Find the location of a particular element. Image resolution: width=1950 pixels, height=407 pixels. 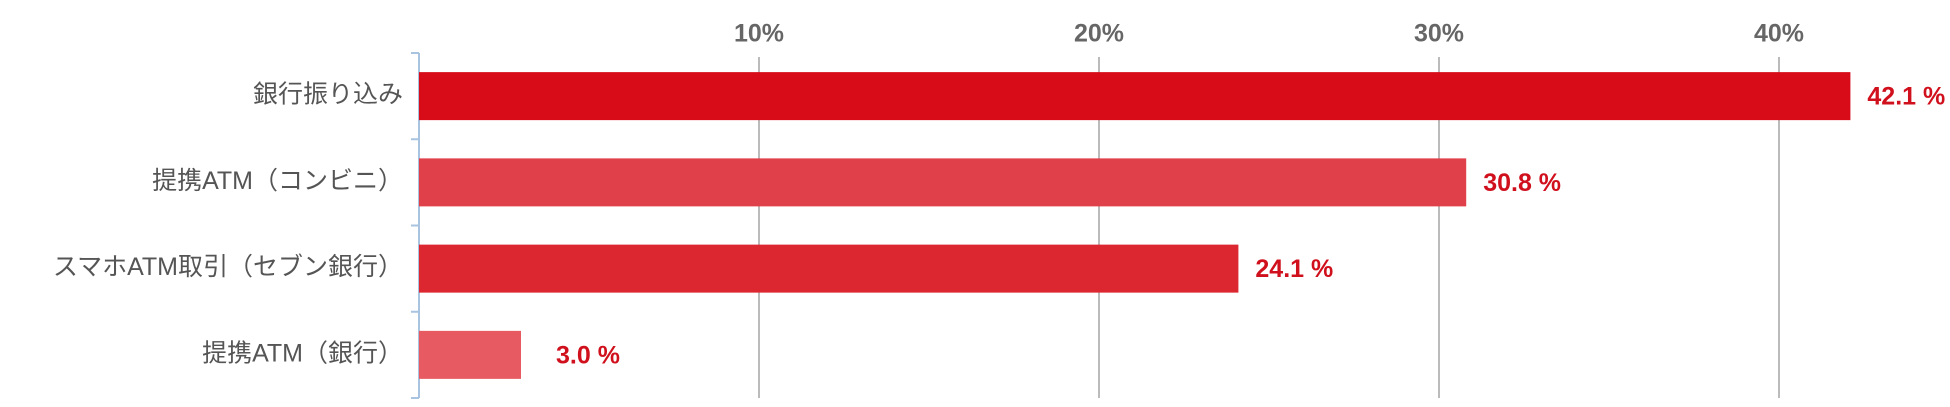

value-label: 3.0 % is located at coordinates (588, 355).